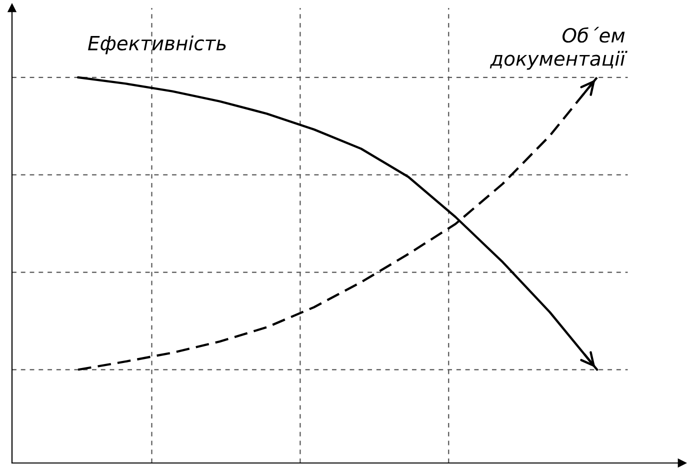 The height and width of the screenshot is (470, 690). Describe the element at coordinates (157, 44) in the screenshot. I see `series-label: Ефективність` at that location.